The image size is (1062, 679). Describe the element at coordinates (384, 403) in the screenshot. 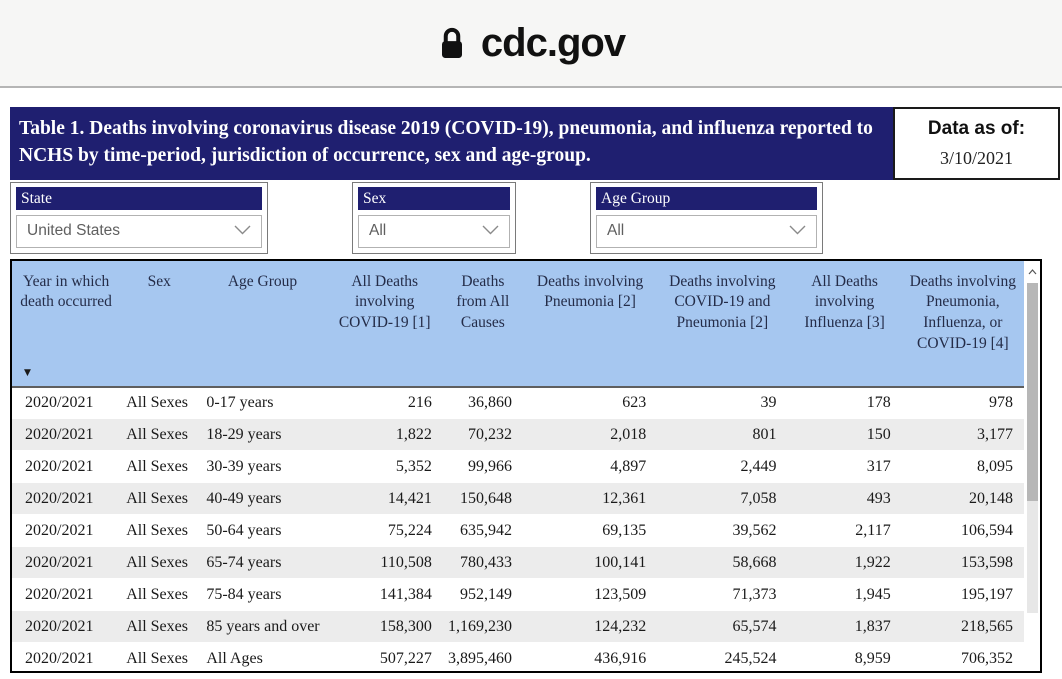

I see `table-cell: 216` at that location.